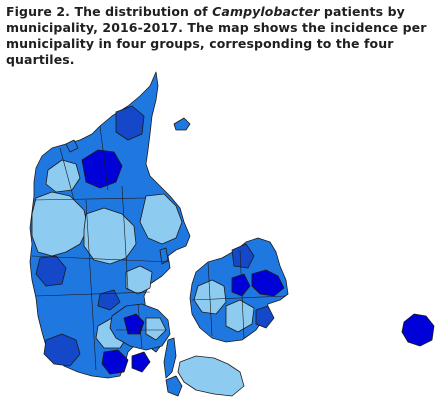 The image size is (440, 410). I want to click on als-island, so click(141, 362).